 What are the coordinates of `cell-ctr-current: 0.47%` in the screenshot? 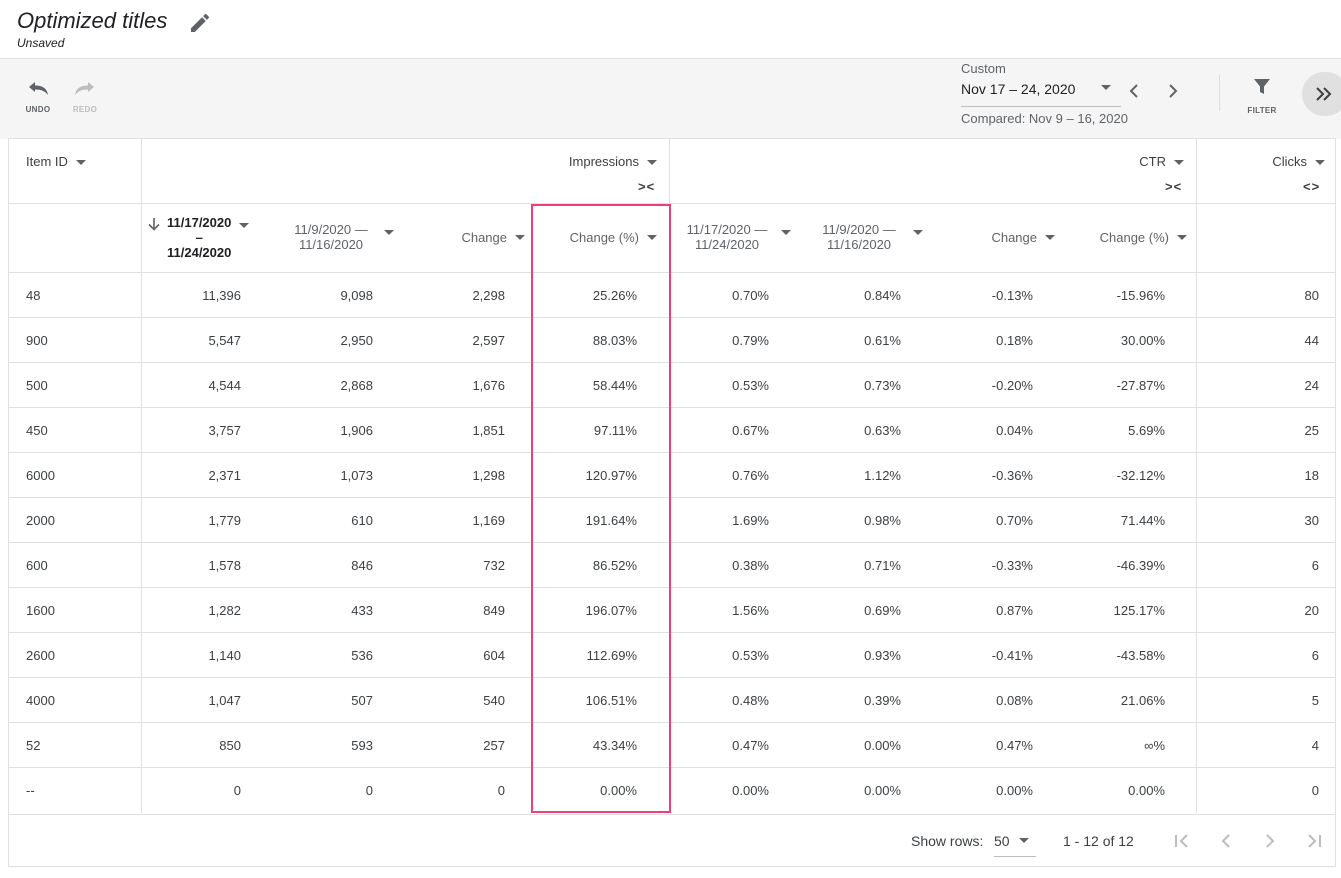 It's located at (750, 745).